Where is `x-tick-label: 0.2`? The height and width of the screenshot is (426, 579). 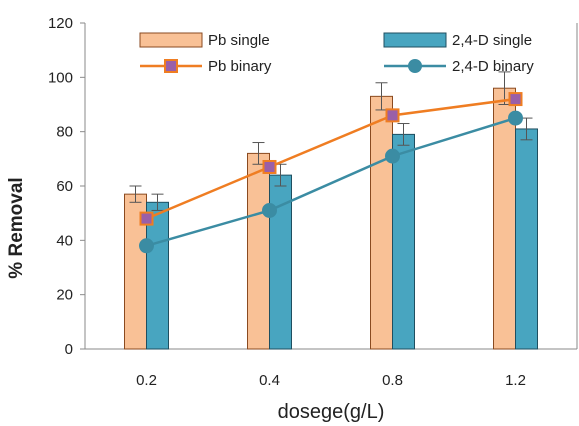 x-tick-label: 0.2 is located at coordinates (146, 380).